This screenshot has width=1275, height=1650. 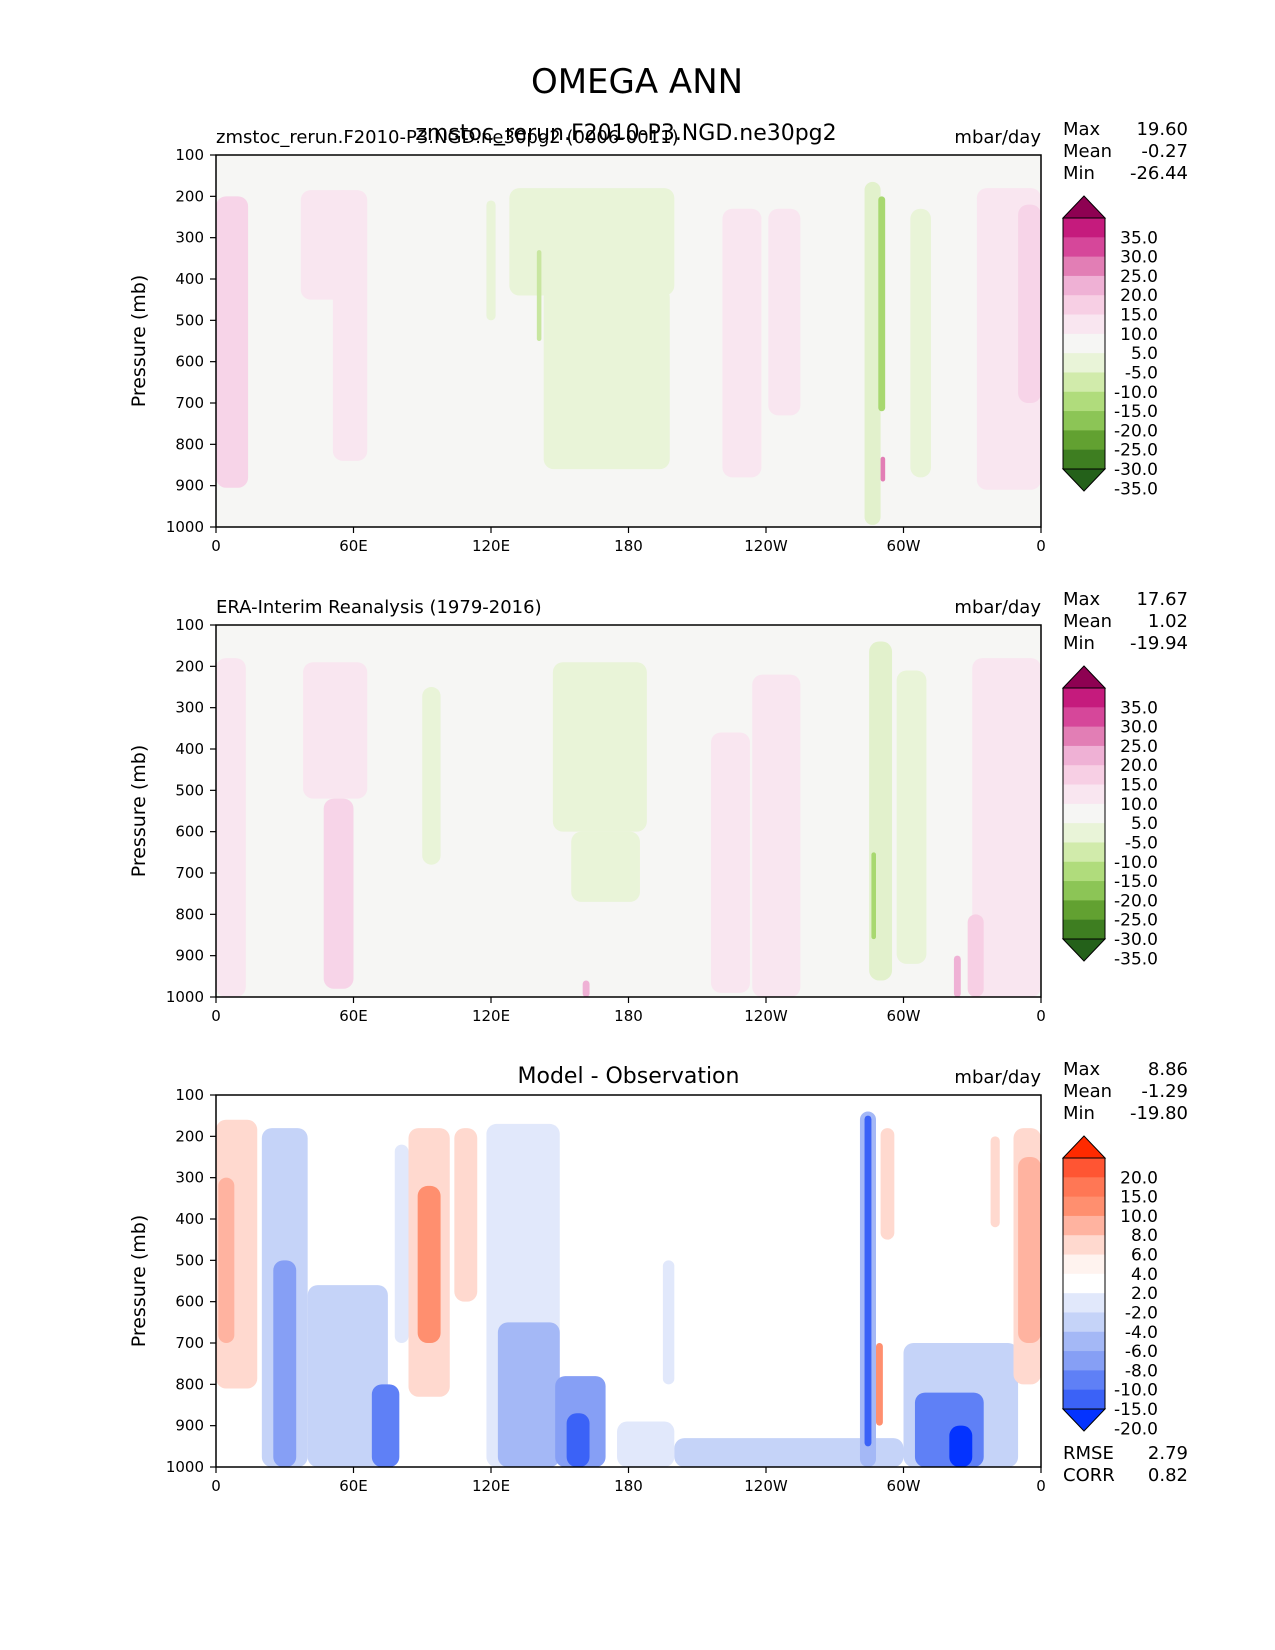 I want to click on y-tick-label: 400, so click(x=189, y=1219).